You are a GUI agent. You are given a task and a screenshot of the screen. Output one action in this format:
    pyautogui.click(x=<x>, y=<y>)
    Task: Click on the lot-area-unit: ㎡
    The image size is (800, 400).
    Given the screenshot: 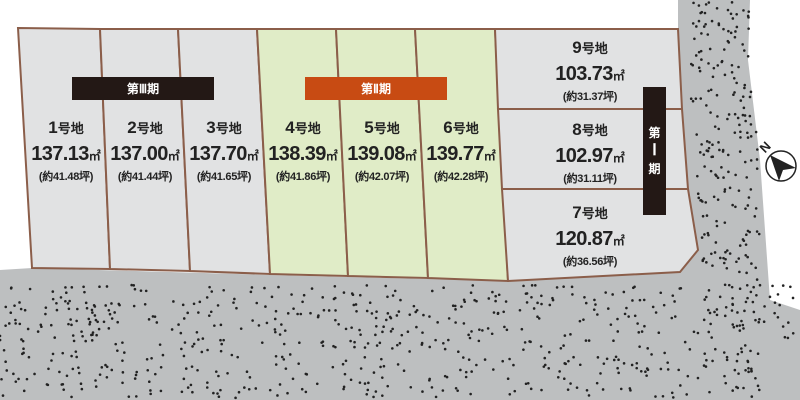 What is the action you would take?
    pyautogui.click(x=252, y=156)
    